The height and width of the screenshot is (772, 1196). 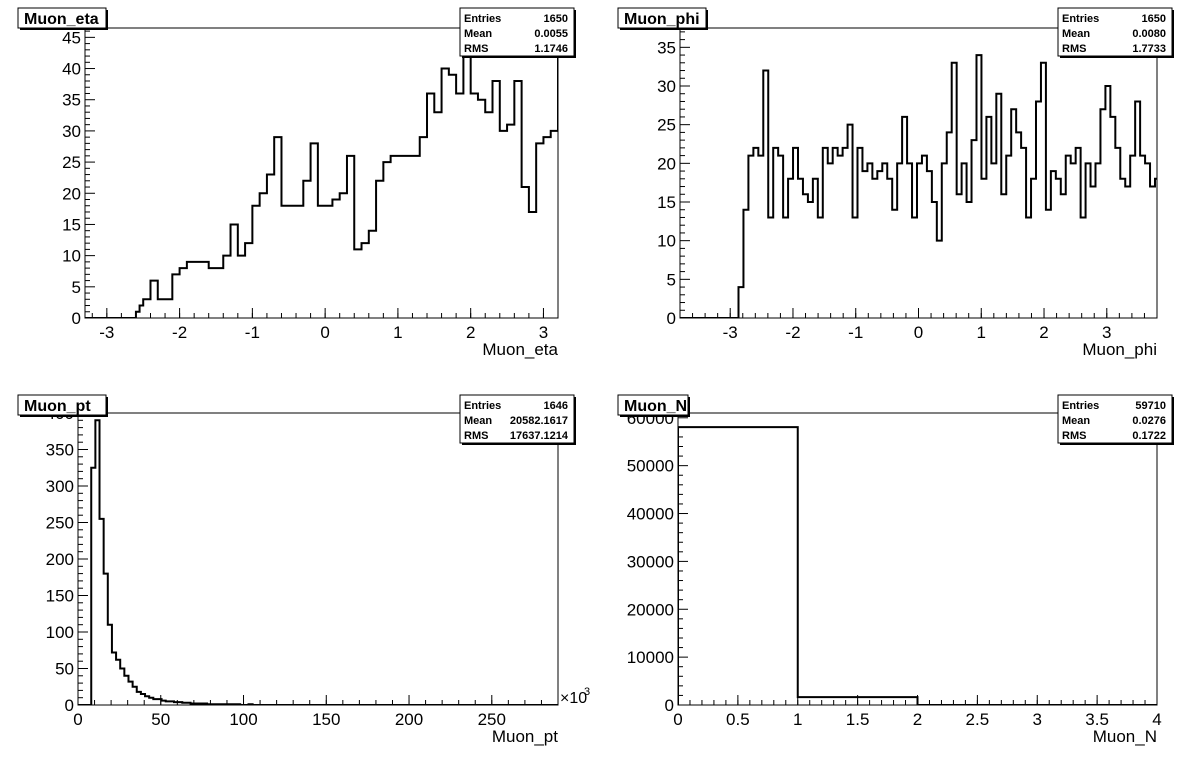 I want to click on y-tick-label: 50000, so click(x=650, y=466).